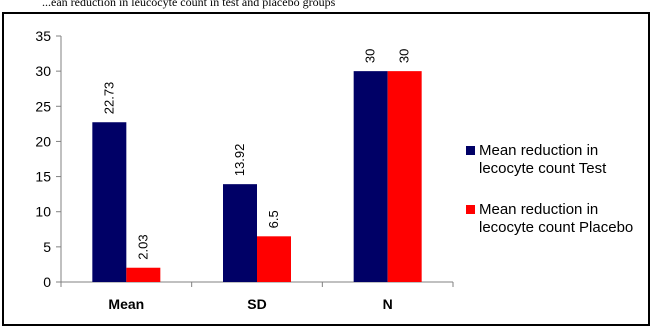 The height and width of the screenshot is (329, 653). I want to click on x-axis: Mean SD N, so click(257, 296).